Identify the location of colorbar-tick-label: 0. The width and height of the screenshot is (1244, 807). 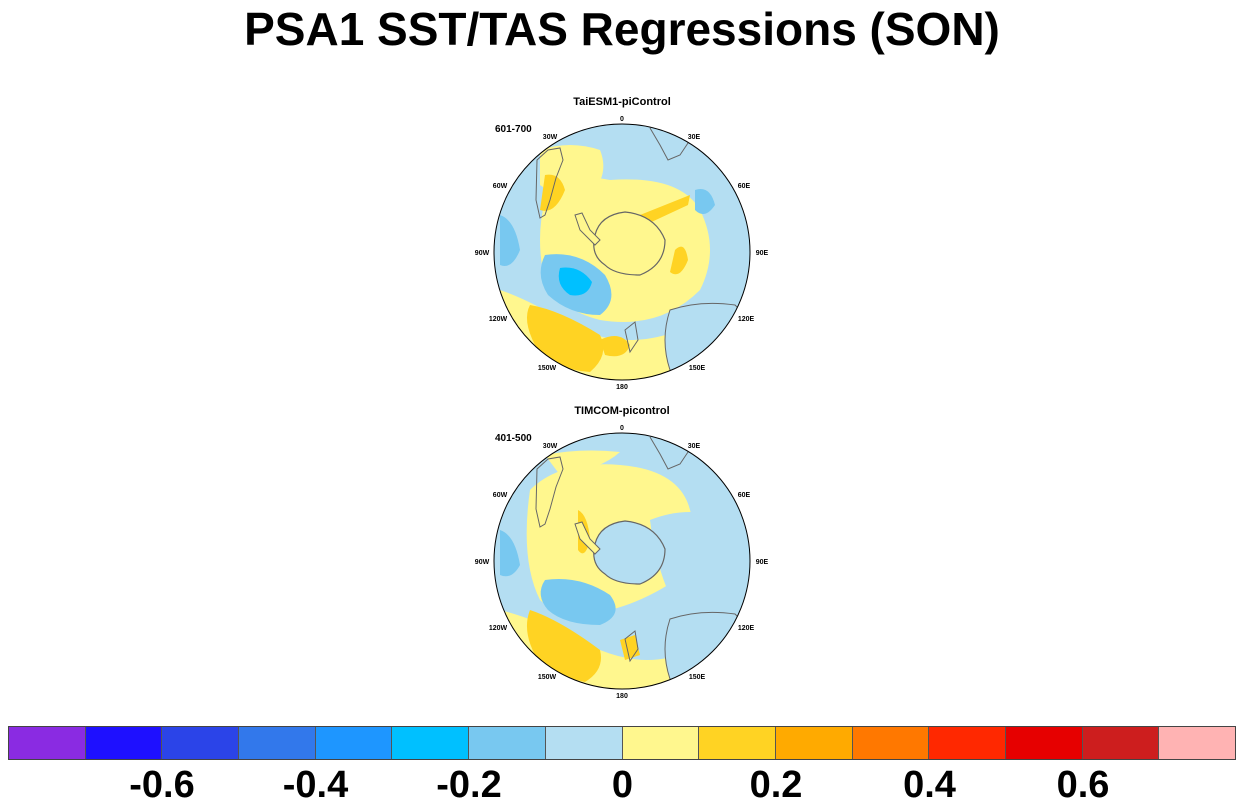
(622, 785).